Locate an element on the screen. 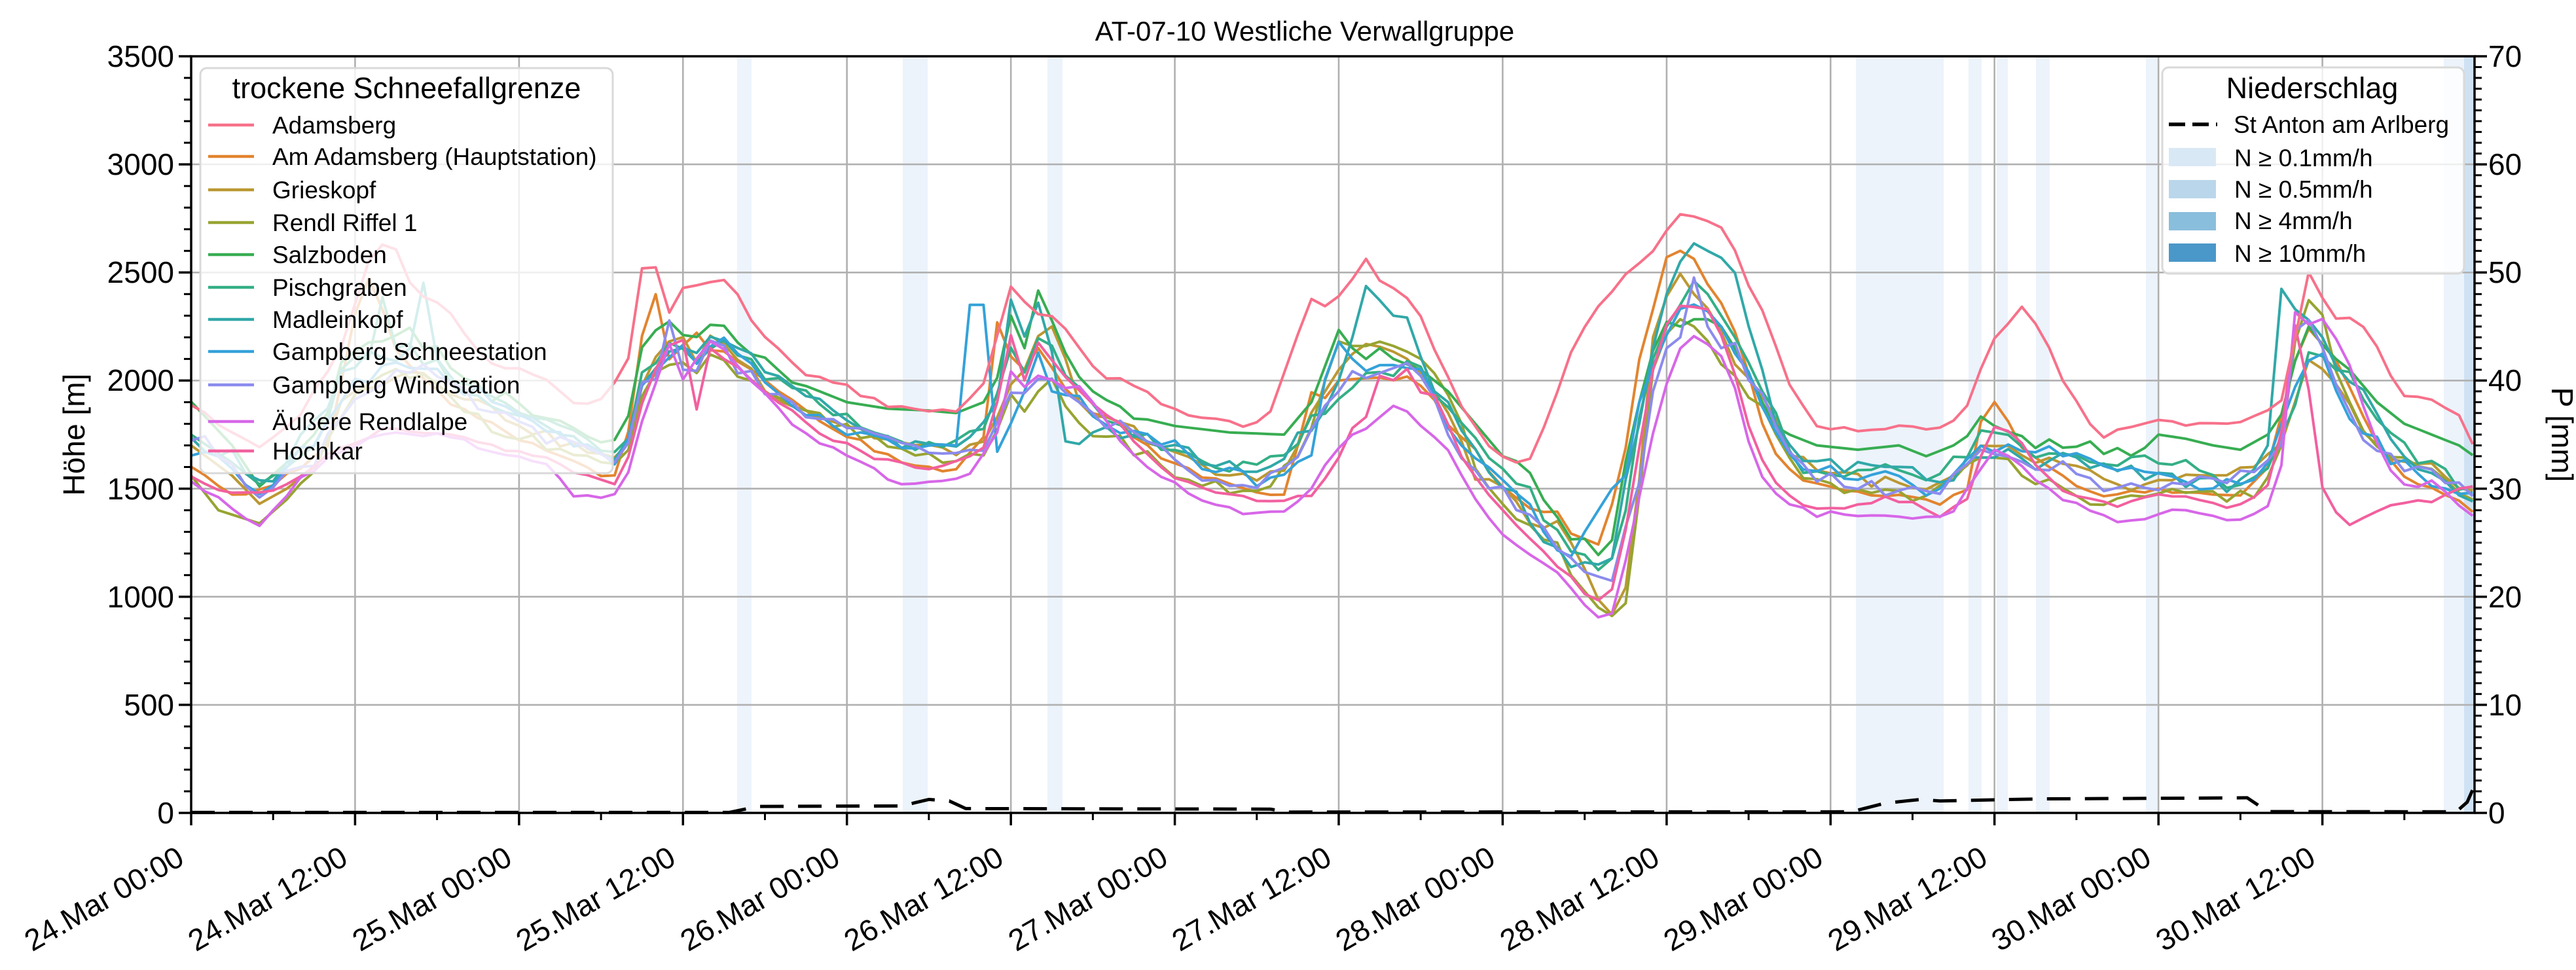 This screenshot has height=970, width=2576. svg-text: Gampberg Windstation is located at coordinates (396, 385).